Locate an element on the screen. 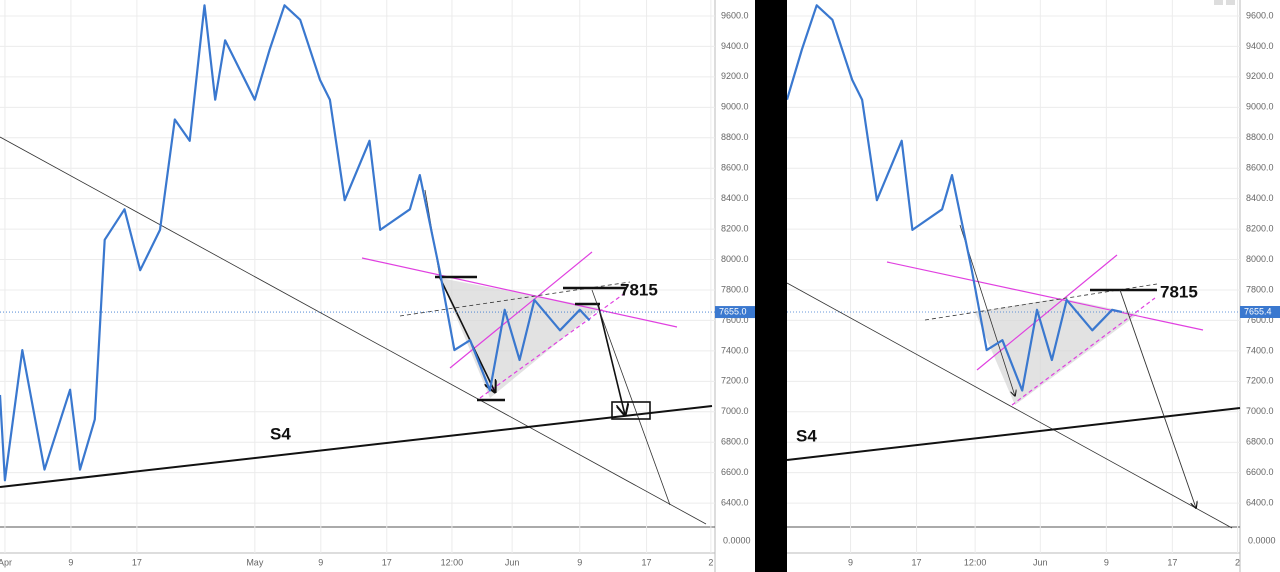 The width and height of the screenshot is (1280, 572). last-price-label: 7655.0 is located at coordinates (733, 311).